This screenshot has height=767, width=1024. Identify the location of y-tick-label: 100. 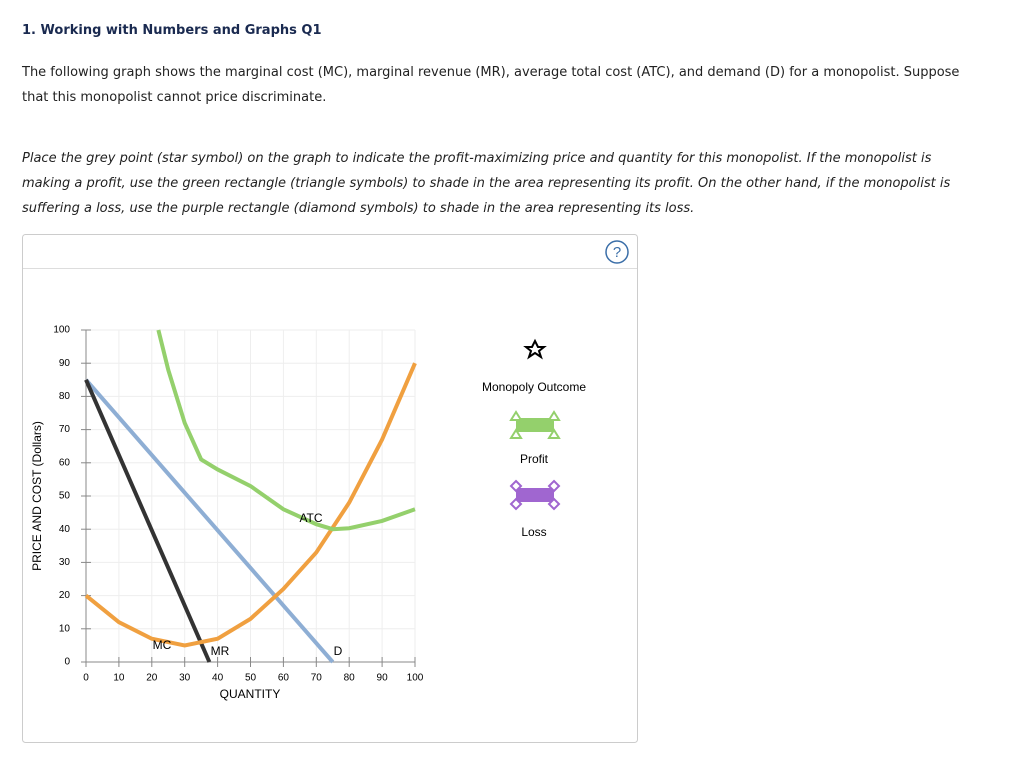
(61, 330).